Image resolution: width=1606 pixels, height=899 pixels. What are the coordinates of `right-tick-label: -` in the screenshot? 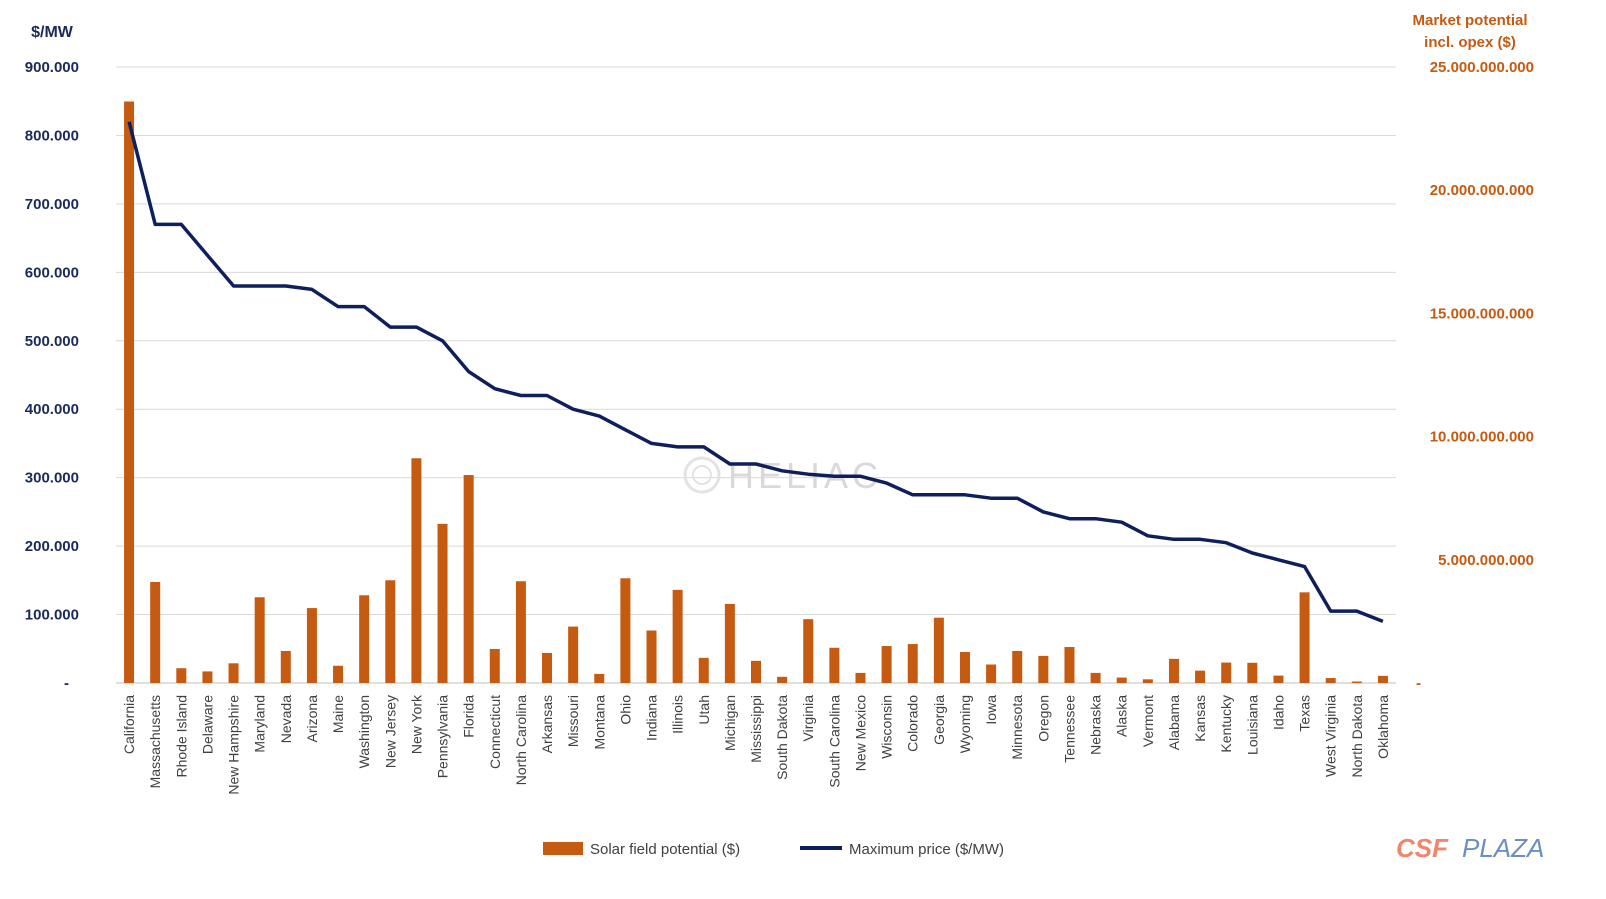 It's located at (1418, 683).